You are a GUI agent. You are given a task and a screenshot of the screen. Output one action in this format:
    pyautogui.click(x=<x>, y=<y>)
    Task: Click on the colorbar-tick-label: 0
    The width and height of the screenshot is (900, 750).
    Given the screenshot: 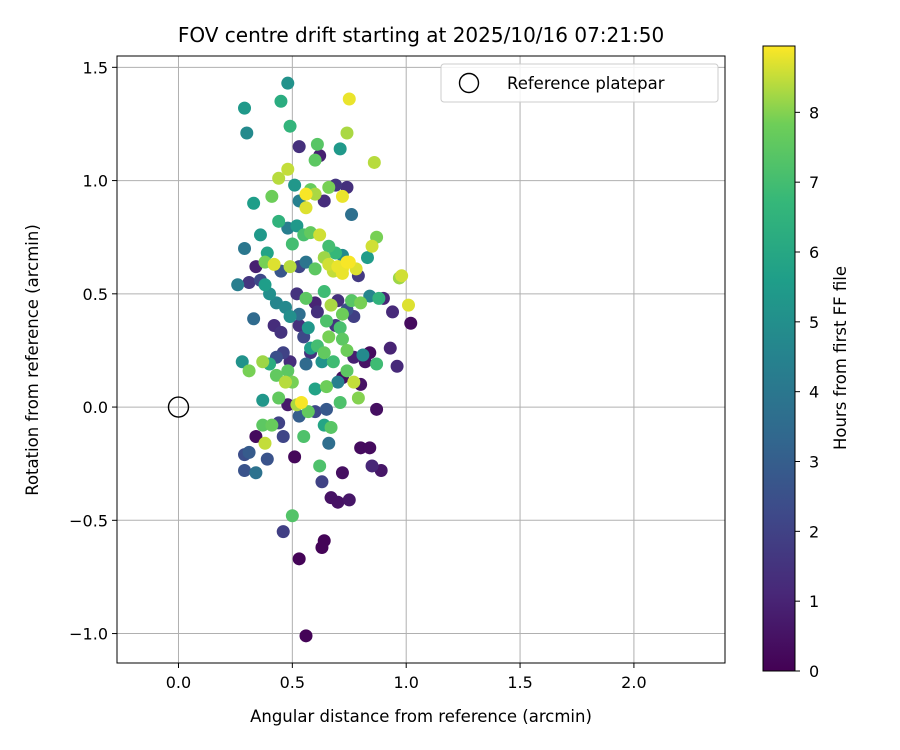 What is the action you would take?
    pyautogui.click(x=814, y=671)
    